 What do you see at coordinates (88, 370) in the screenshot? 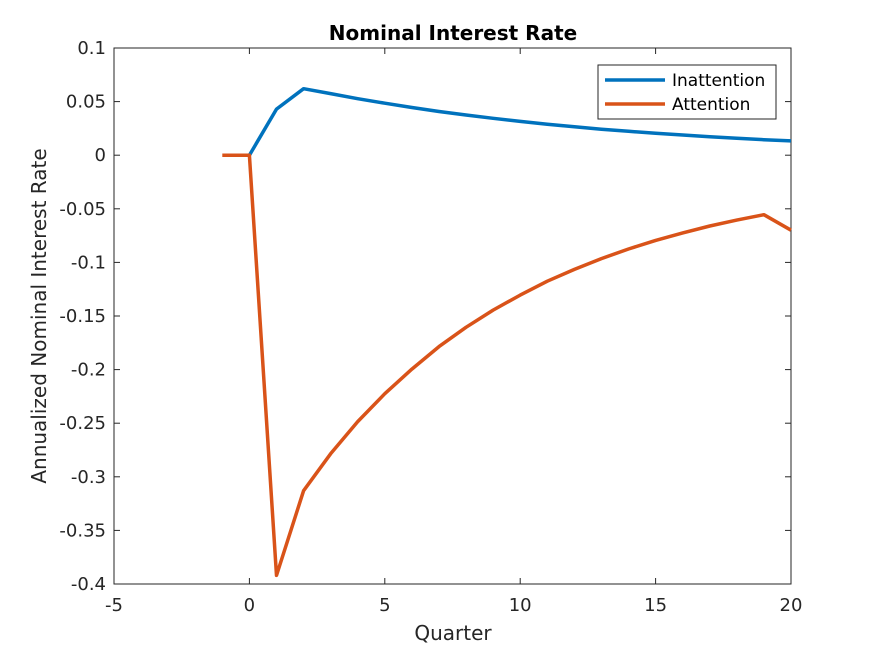
I see `y-tick-label: -0.2` at bounding box center [88, 370].